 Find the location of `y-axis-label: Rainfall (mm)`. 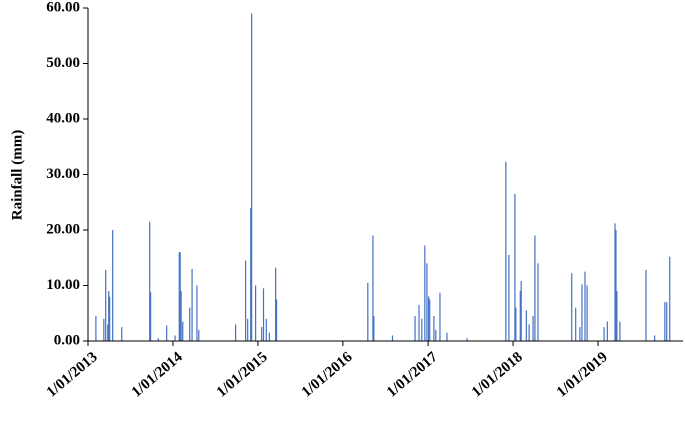

y-axis-label: Rainfall (mm) is located at coordinates (17, 175).